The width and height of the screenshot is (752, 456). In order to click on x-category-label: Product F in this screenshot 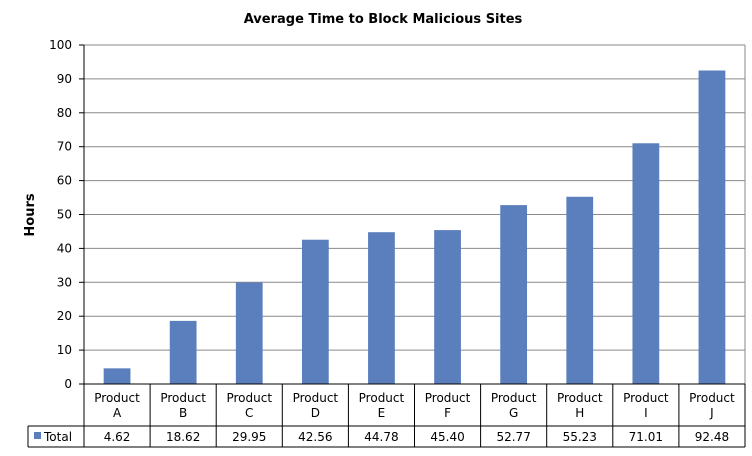, I will do `click(448, 405)`.